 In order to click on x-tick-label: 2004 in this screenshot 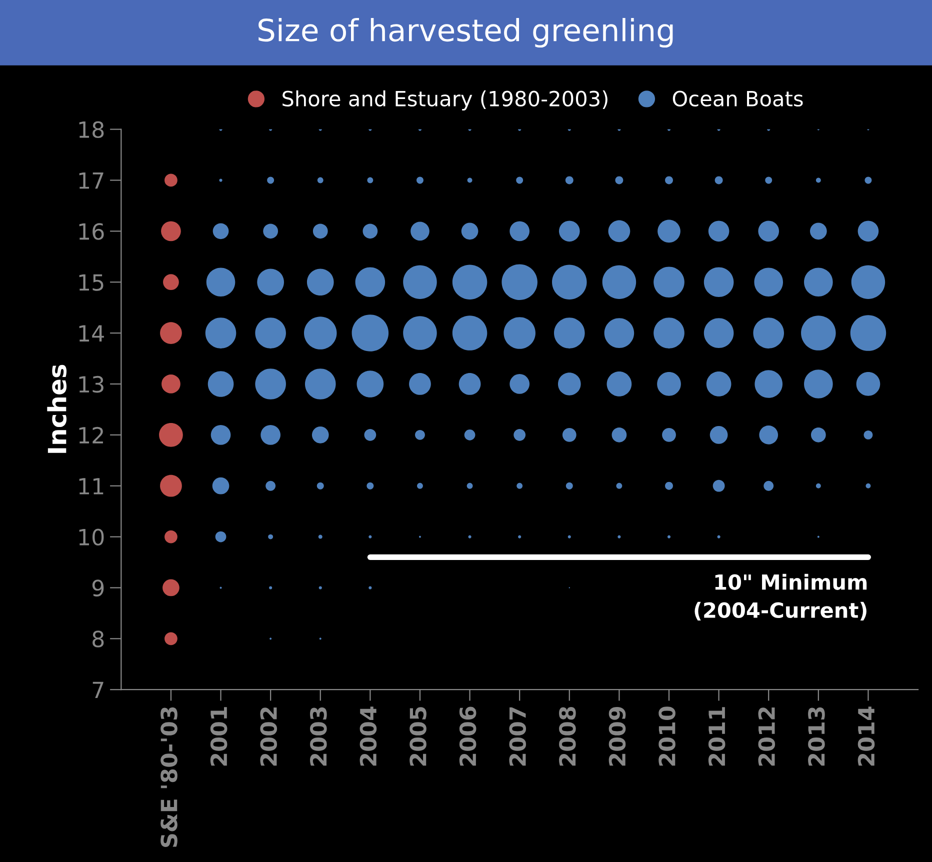, I will do `click(368, 736)`.